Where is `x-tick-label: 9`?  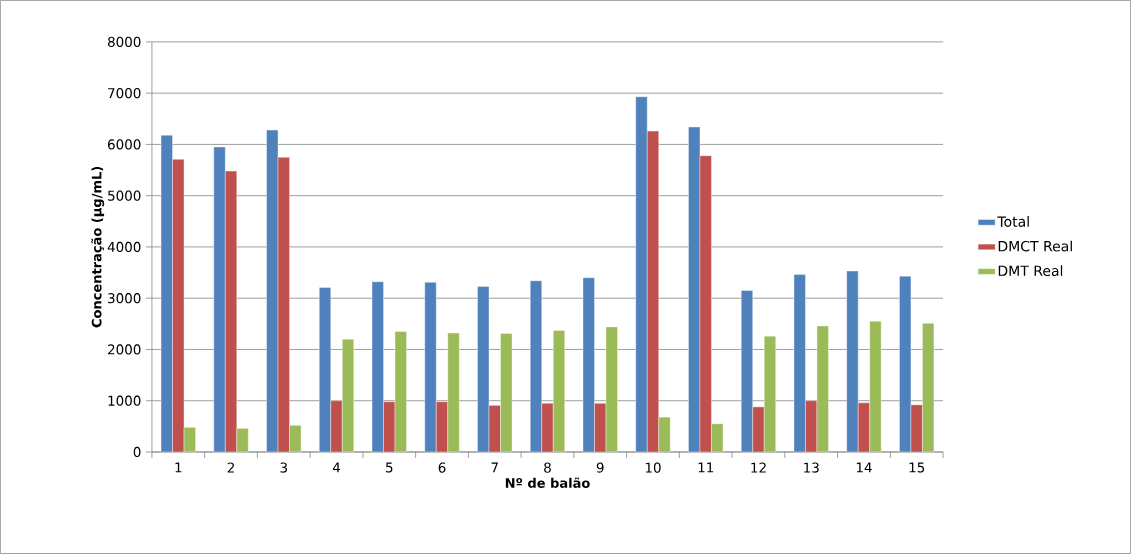
x-tick-label: 9 is located at coordinates (600, 467).